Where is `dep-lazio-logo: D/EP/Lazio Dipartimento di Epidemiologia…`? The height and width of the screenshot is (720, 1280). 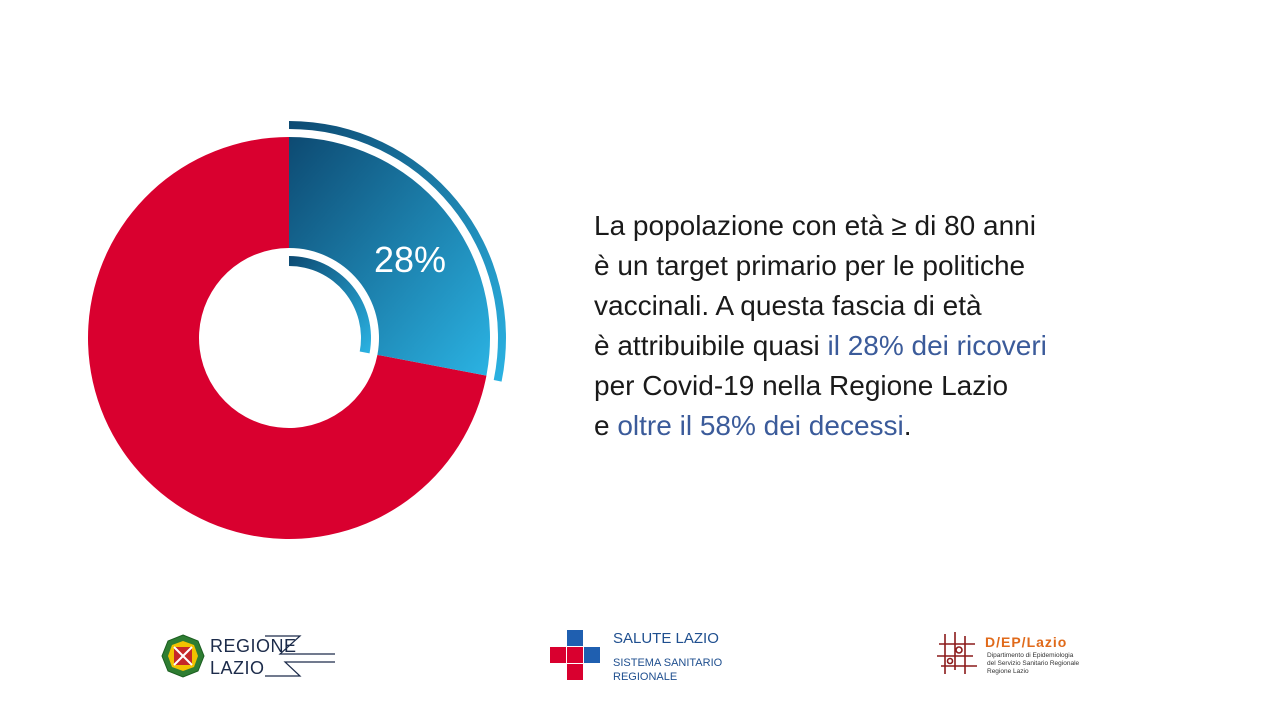
dep-lazio-logo: D/EP/Lazio Dipartimento di Epidemiologia… is located at coordinates (1030, 656).